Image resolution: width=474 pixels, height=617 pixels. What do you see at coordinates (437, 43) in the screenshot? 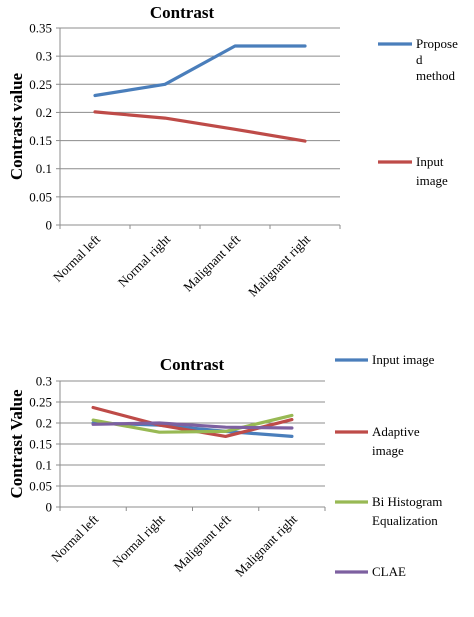
I see `legend-label: Propose` at bounding box center [437, 43].